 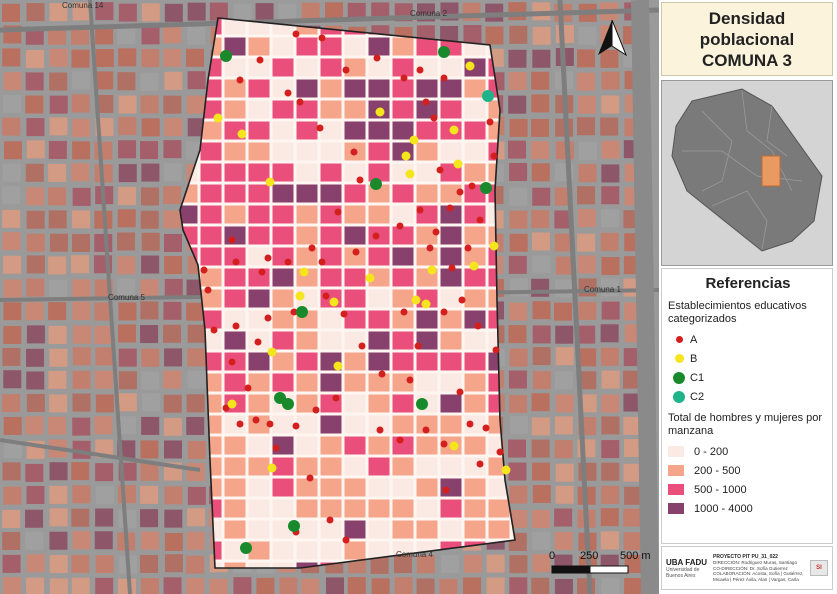 What do you see at coordinates (428, 13) in the screenshot?
I see `label-comuna-2: Comuna 2` at bounding box center [428, 13].